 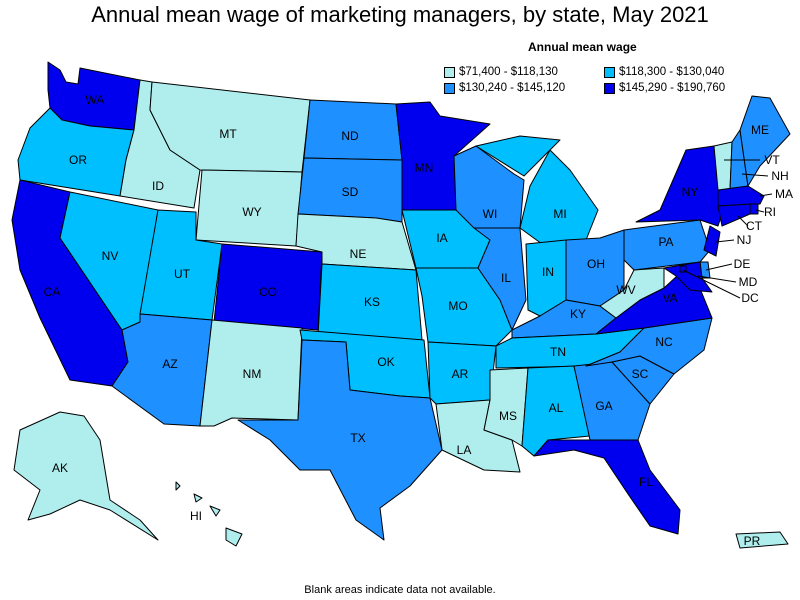 What do you see at coordinates (748, 282) in the screenshot?
I see `label-MD: MD` at bounding box center [748, 282].